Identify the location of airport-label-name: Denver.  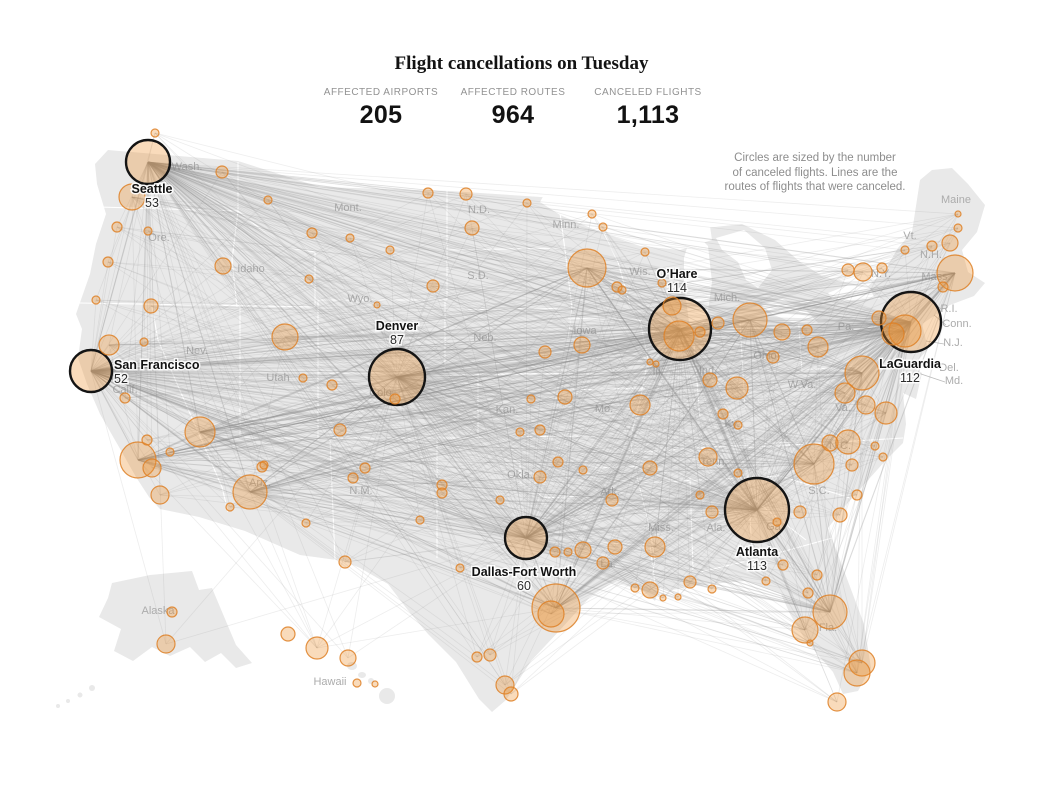
(397, 326).